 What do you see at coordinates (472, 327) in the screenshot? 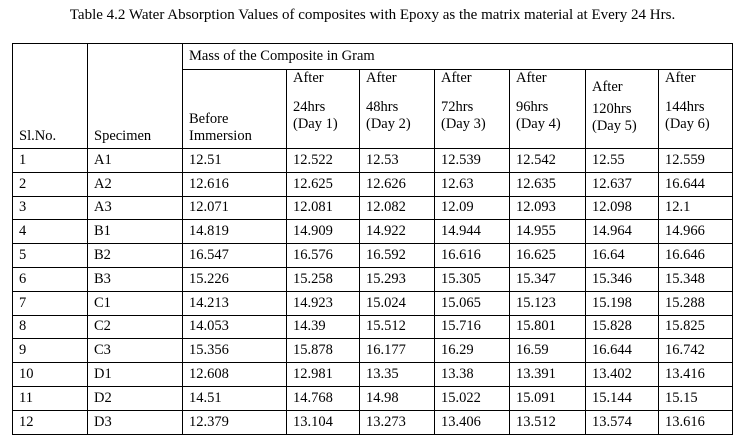
I see `cell-mass: 15.716` at bounding box center [472, 327].